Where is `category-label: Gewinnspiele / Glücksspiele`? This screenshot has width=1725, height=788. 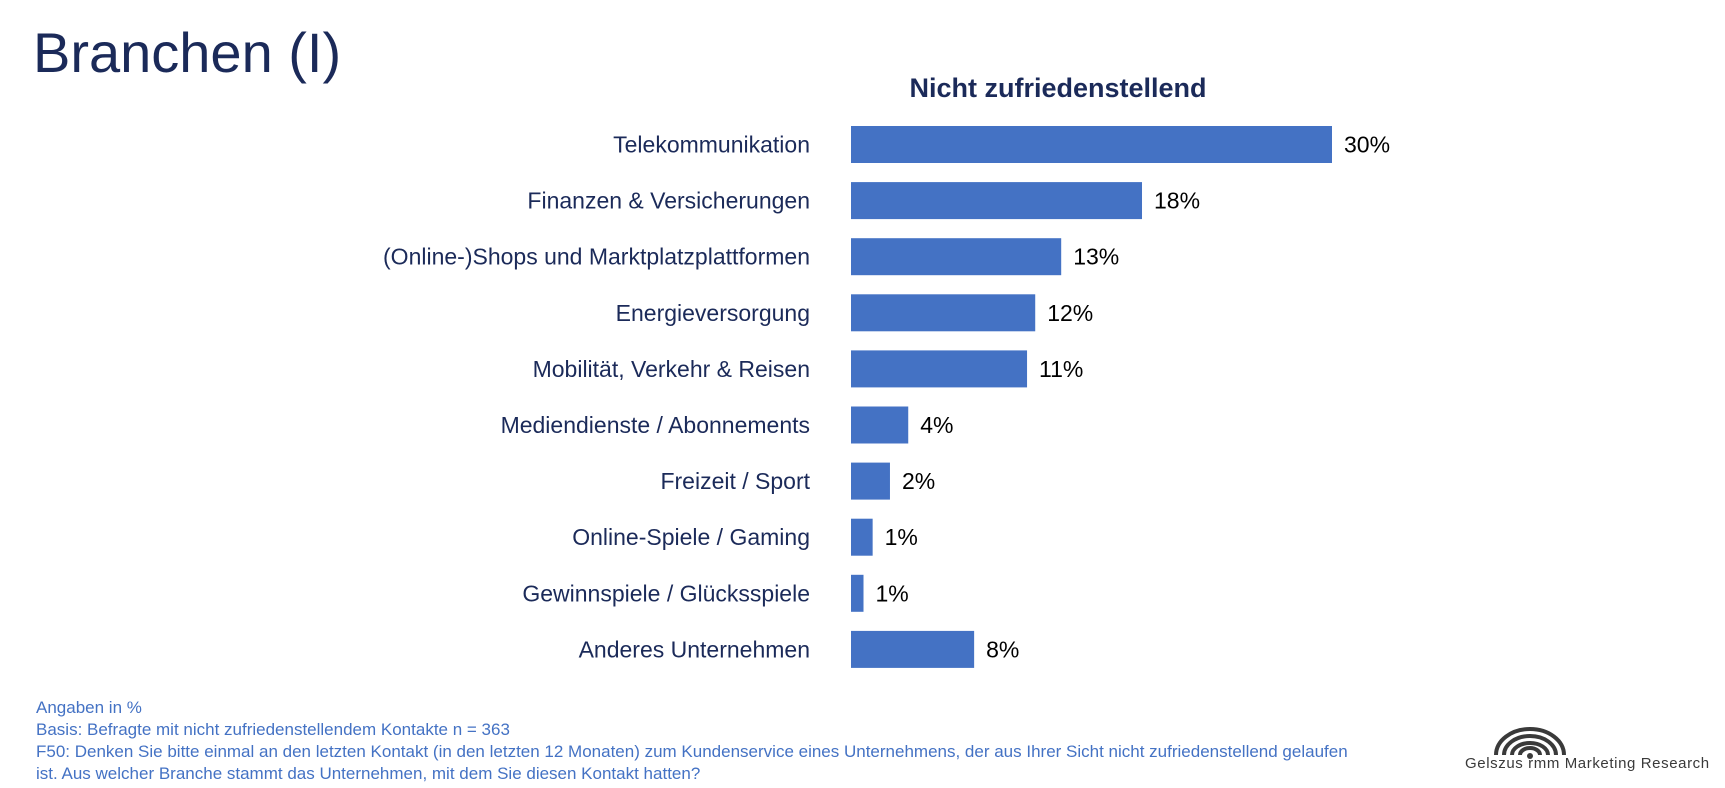
category-label: Gewinnspiele / Glücksspiele is located at coordinates (666, 593).